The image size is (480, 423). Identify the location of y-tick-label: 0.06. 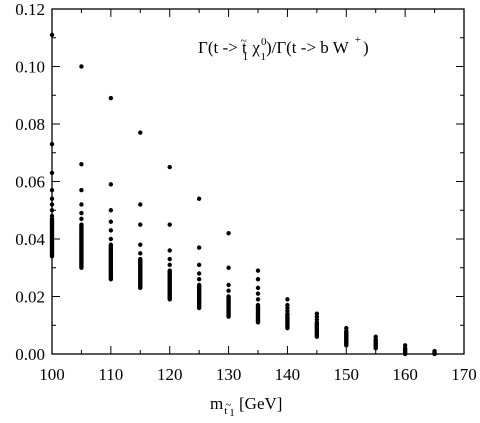
(30, 182).